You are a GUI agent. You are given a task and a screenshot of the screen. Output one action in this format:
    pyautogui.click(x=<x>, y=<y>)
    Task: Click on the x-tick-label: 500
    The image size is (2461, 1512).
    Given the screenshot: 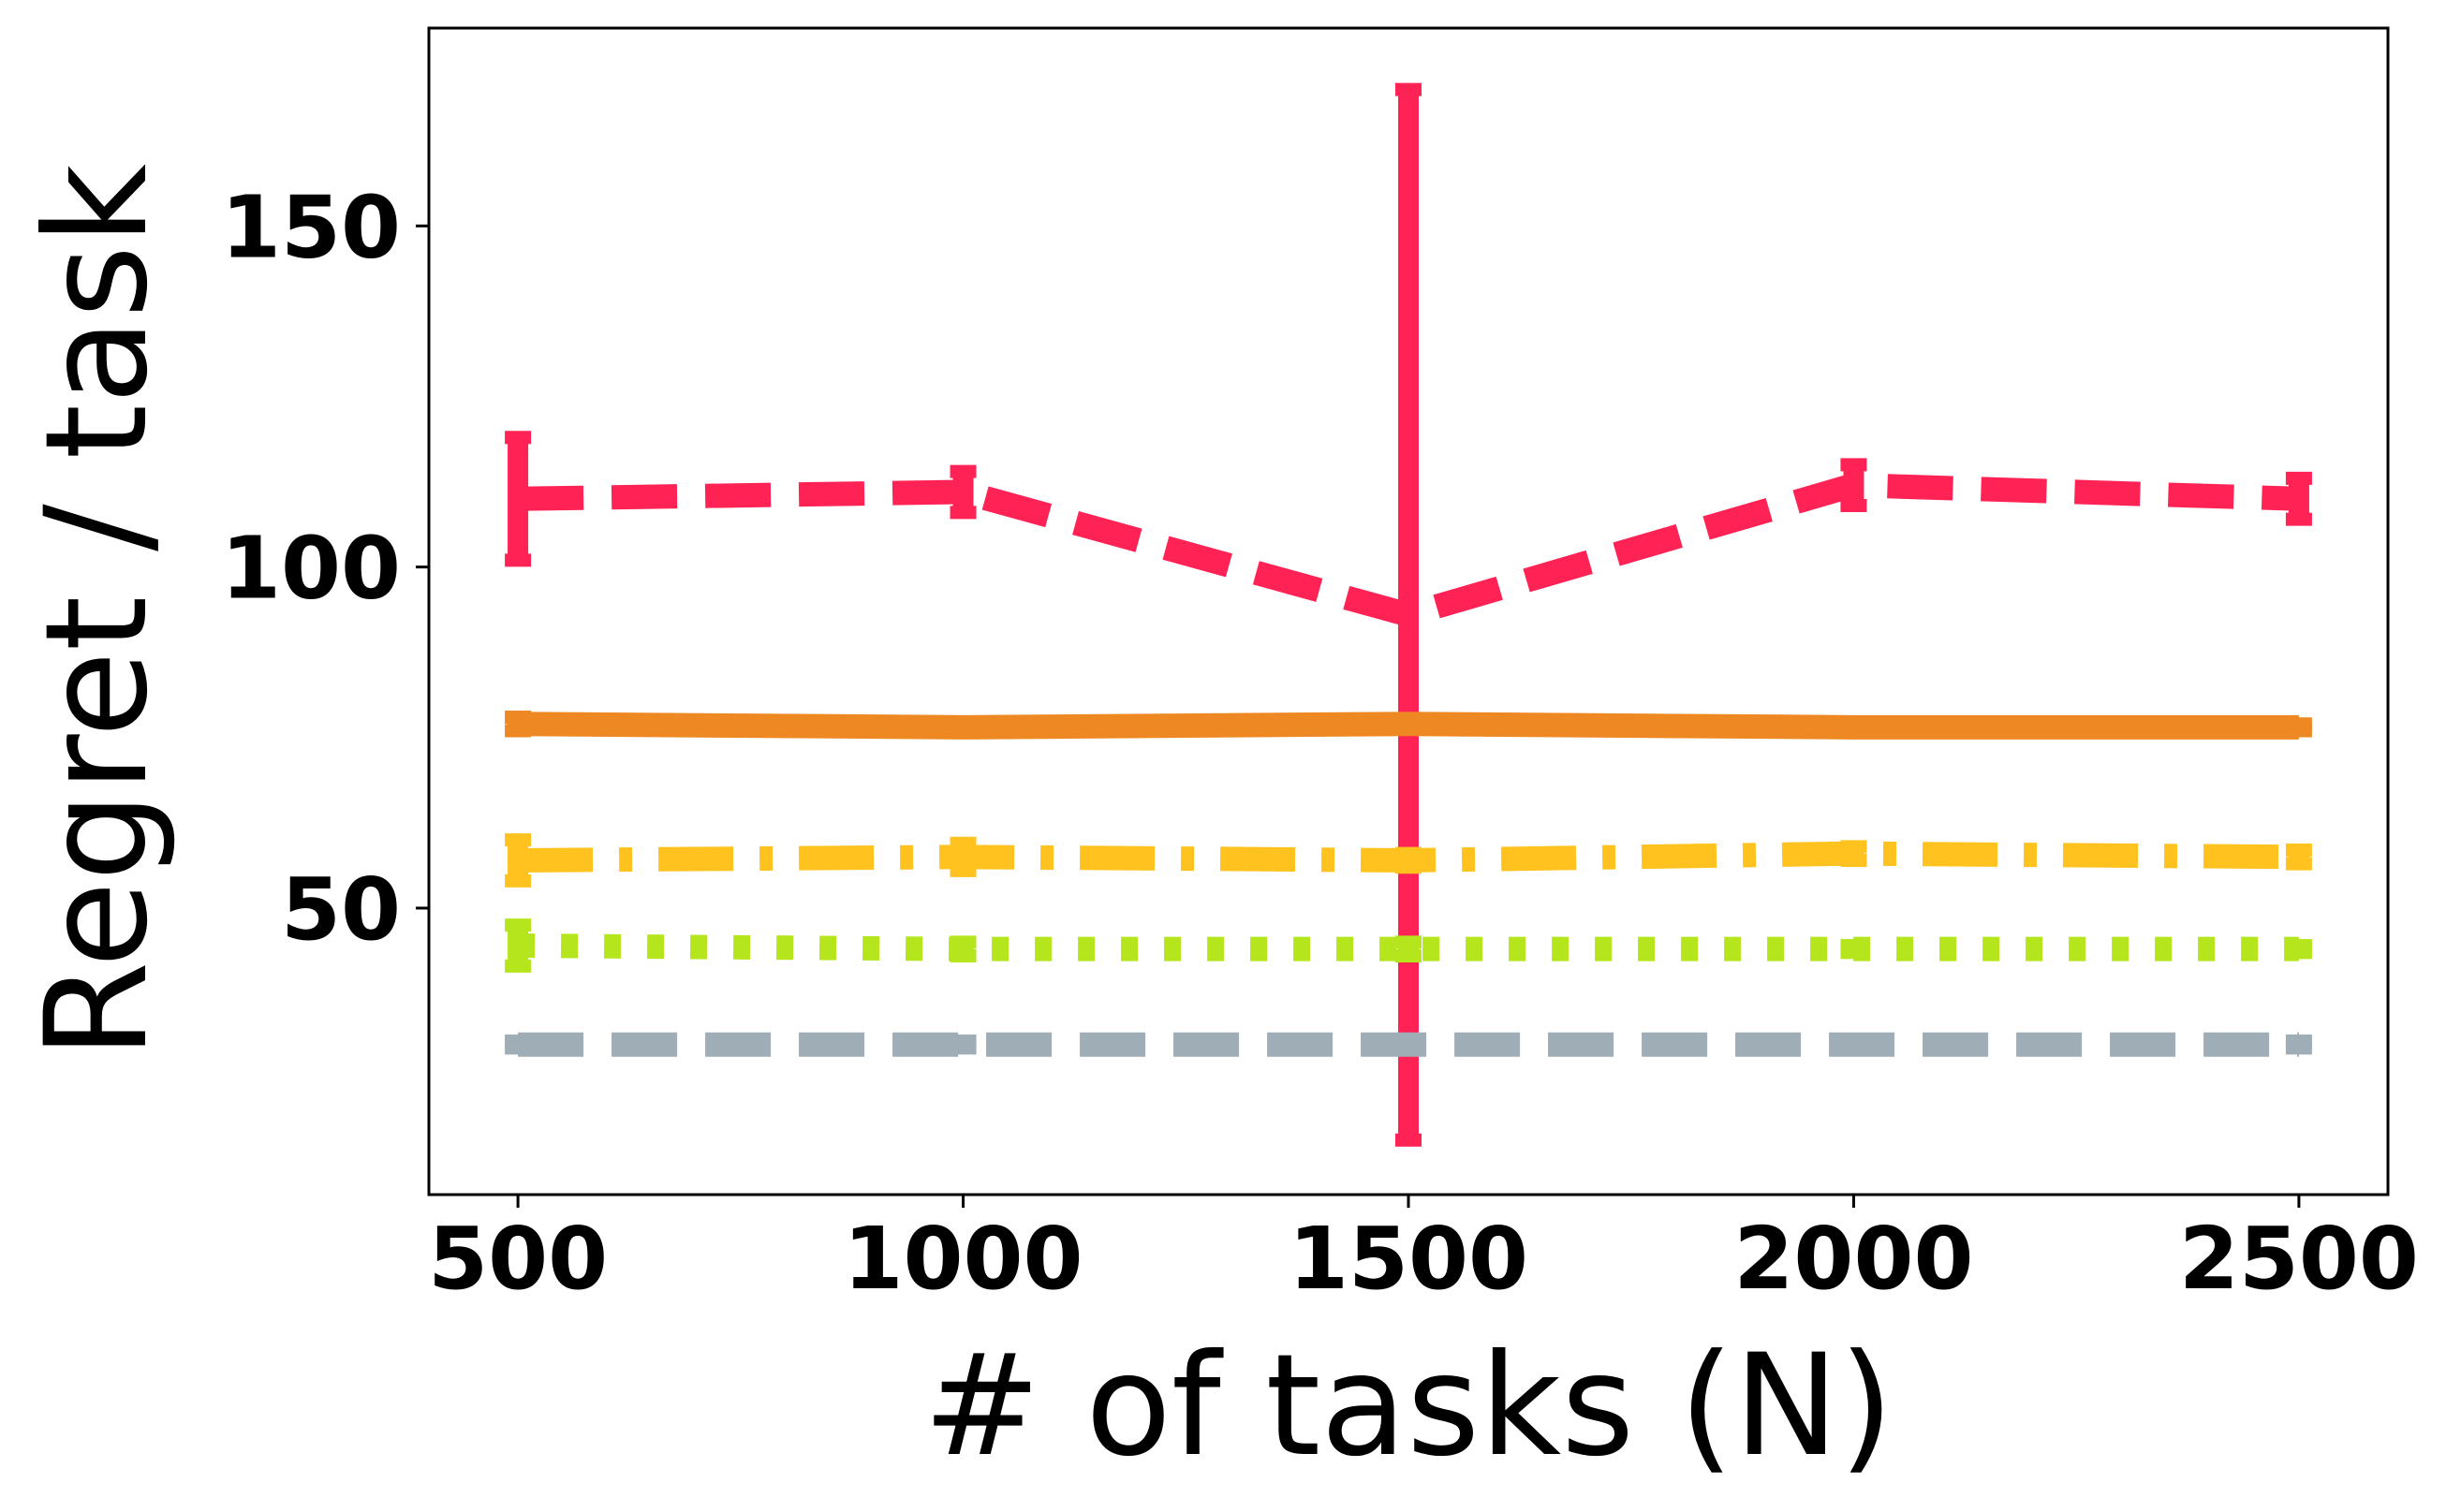 What is the action you would take?
    pyautogui.click(x=518, y=1259)
    